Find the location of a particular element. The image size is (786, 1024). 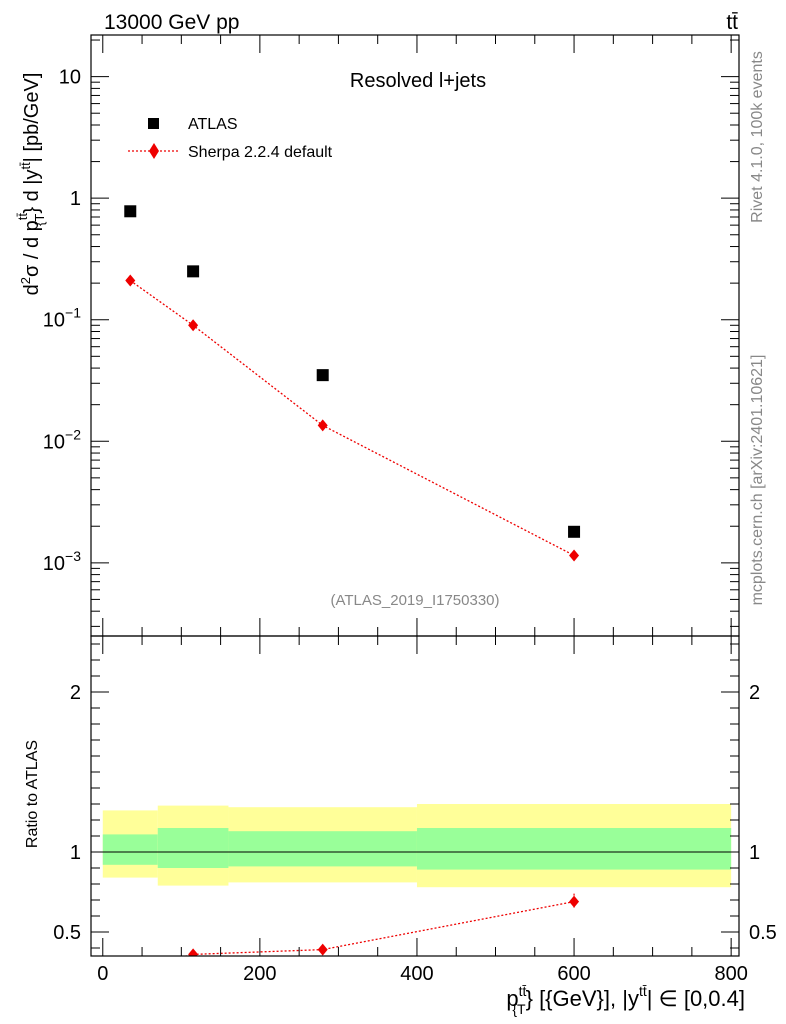

y-tick-label: 10⁻² is located at coordinates (62, 439).